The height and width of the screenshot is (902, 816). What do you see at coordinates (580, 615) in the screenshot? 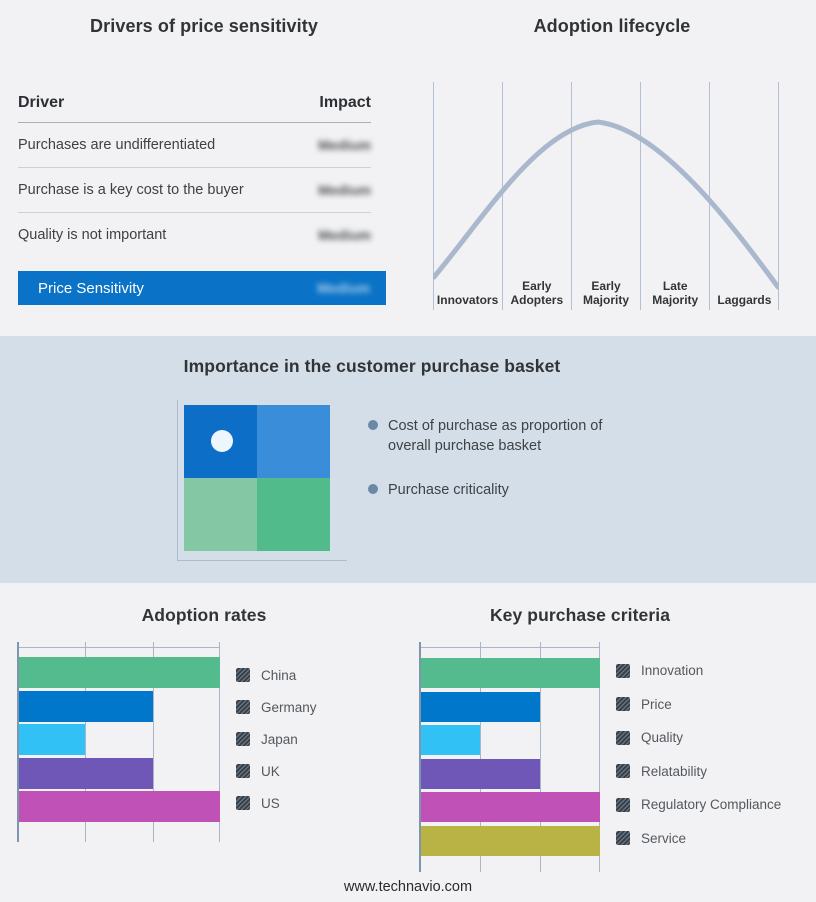
I see `key-purchase-criteria-title: Key purchase criteria` at bounding box center [580, 615].